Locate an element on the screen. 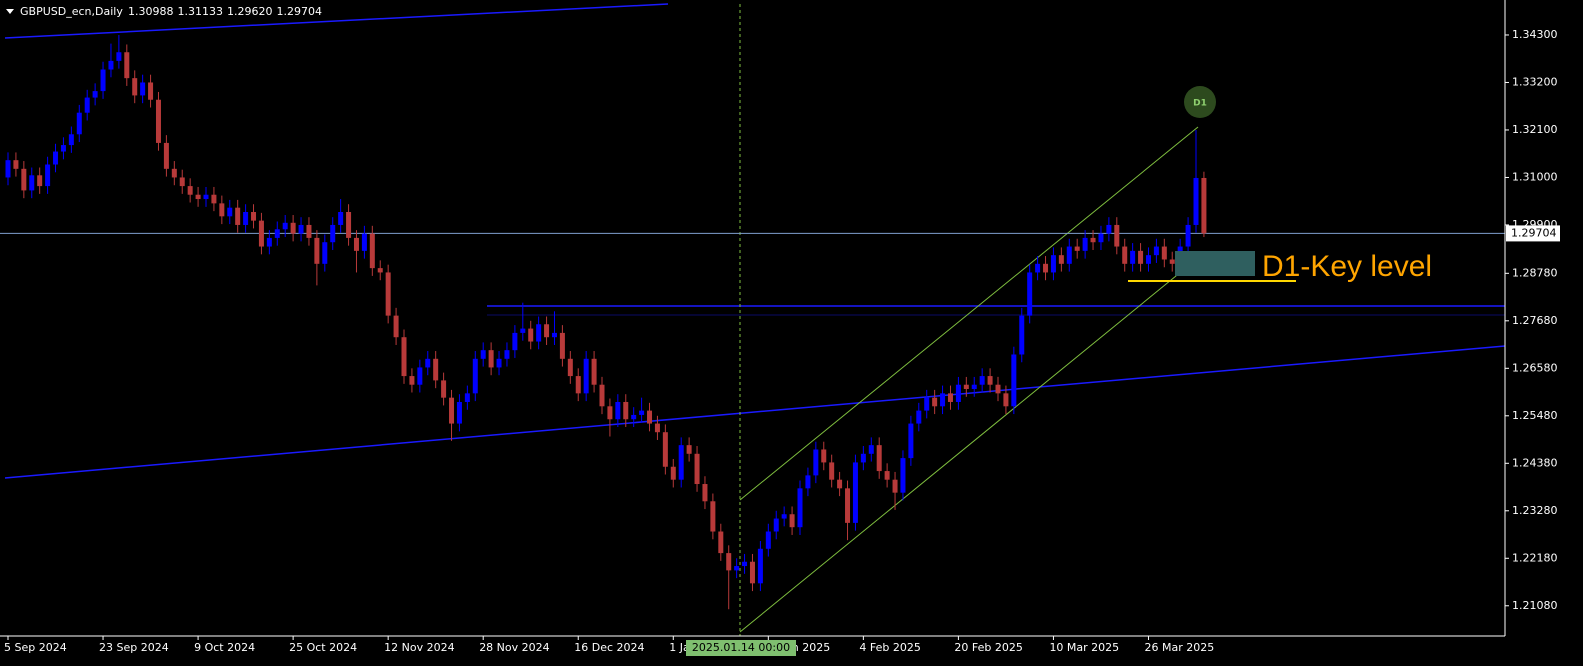 The width and height of the screenshot is (1583, 666). y-tick-label: 1.33200 is located at coordinates (1535, 81).